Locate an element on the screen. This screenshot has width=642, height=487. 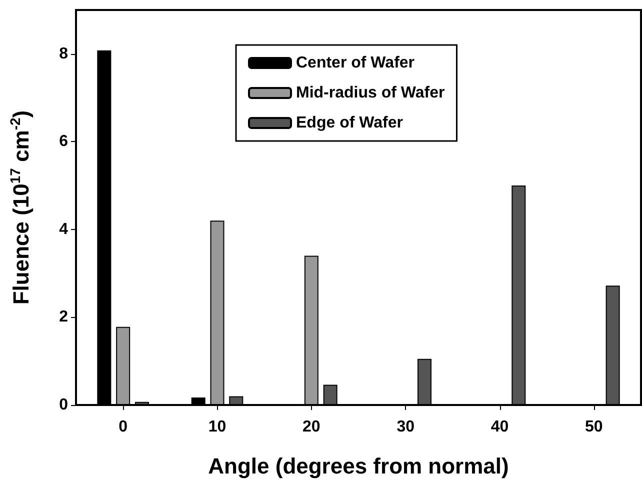
y-tick-label: 2 is located at coordinates (63, 317).